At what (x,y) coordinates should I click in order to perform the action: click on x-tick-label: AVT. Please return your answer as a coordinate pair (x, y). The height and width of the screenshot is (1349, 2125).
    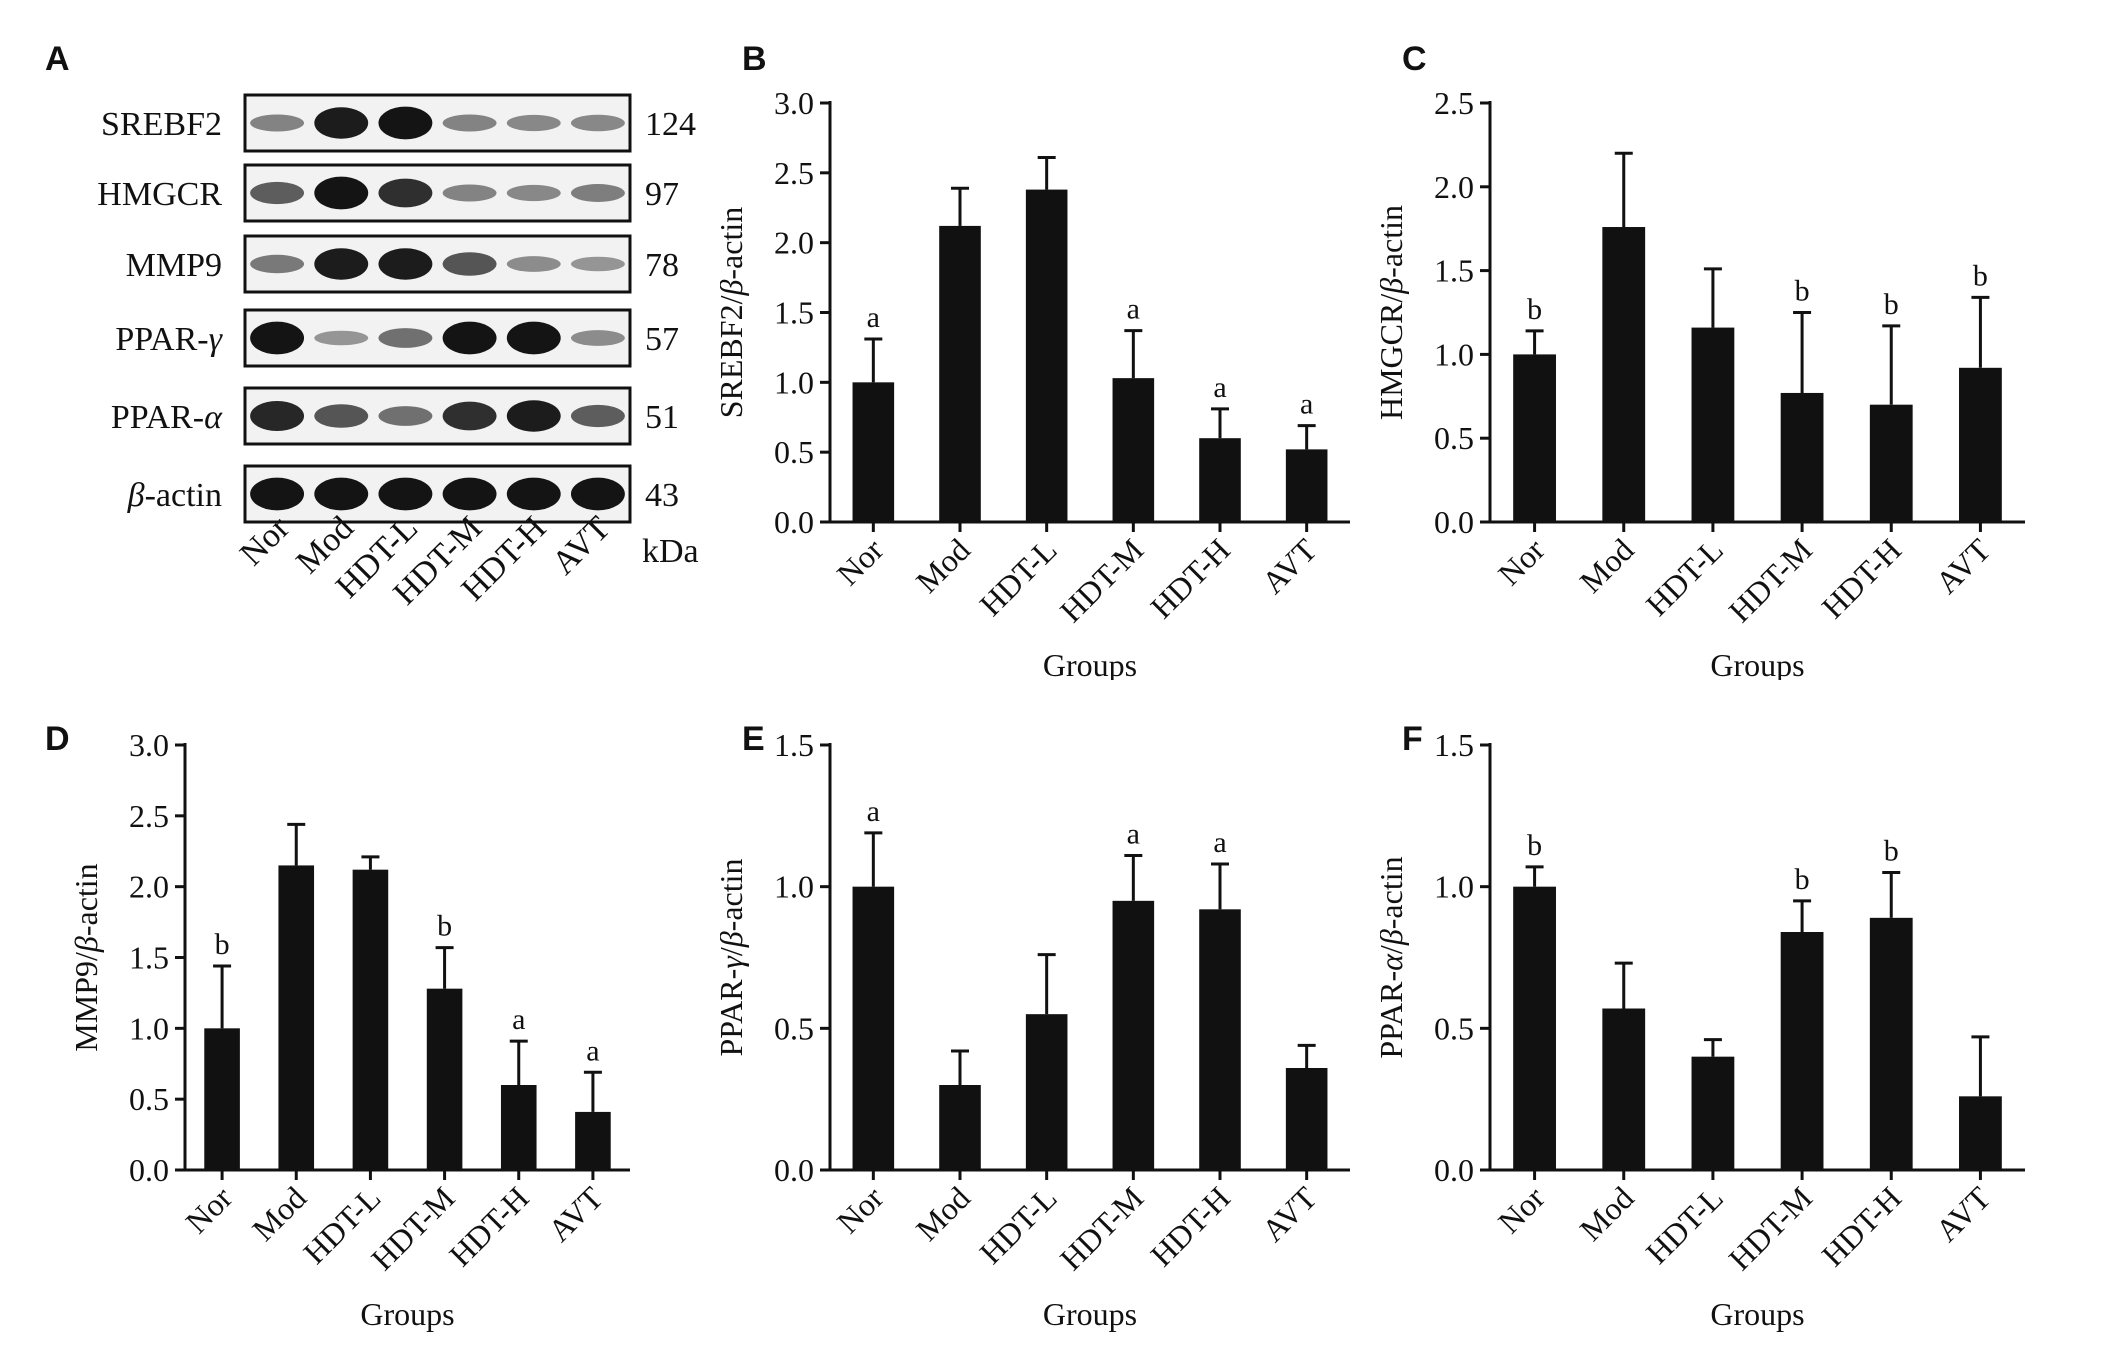
    Looking at the image, I should click on (1289, 565).